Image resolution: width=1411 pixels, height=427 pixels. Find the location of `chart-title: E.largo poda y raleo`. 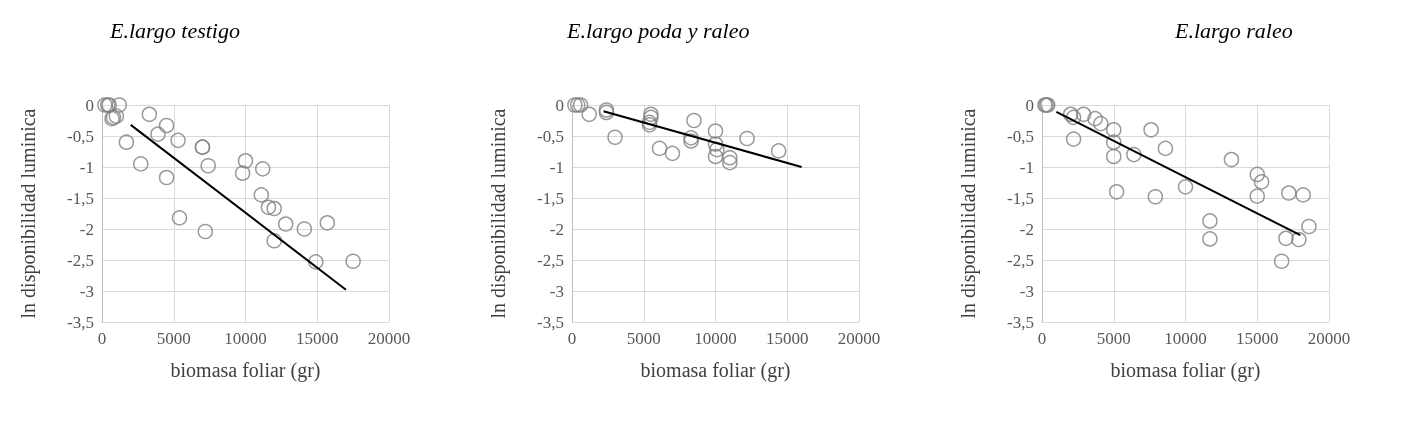

chart-title: E.largo poda y raleo is located at coordinates (658, 30).